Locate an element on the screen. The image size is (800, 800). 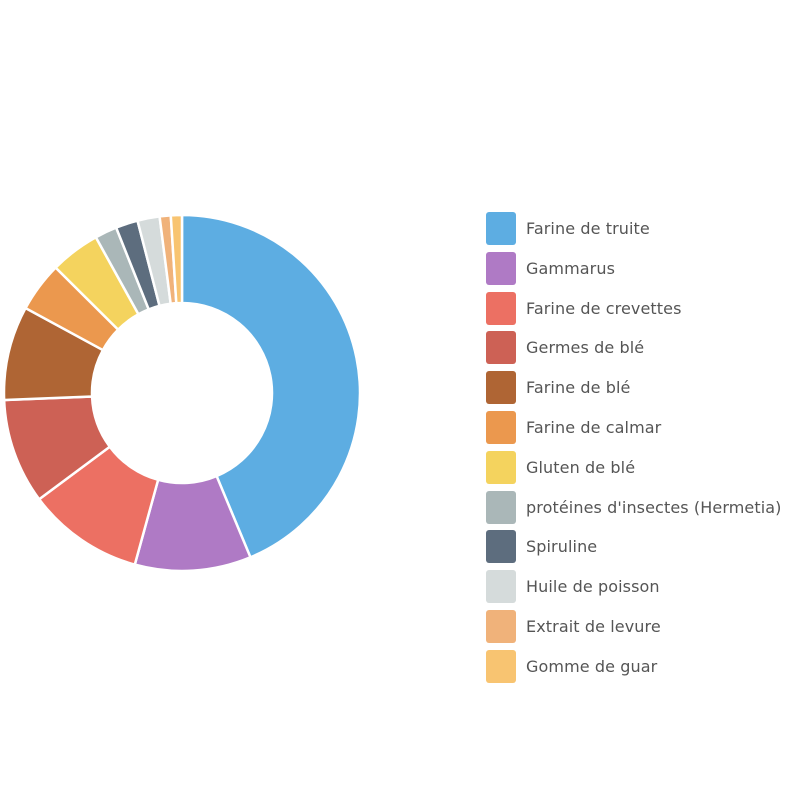
legend-label: protéines d'insectes (Hermetia) is located at coordinates (654, 507).